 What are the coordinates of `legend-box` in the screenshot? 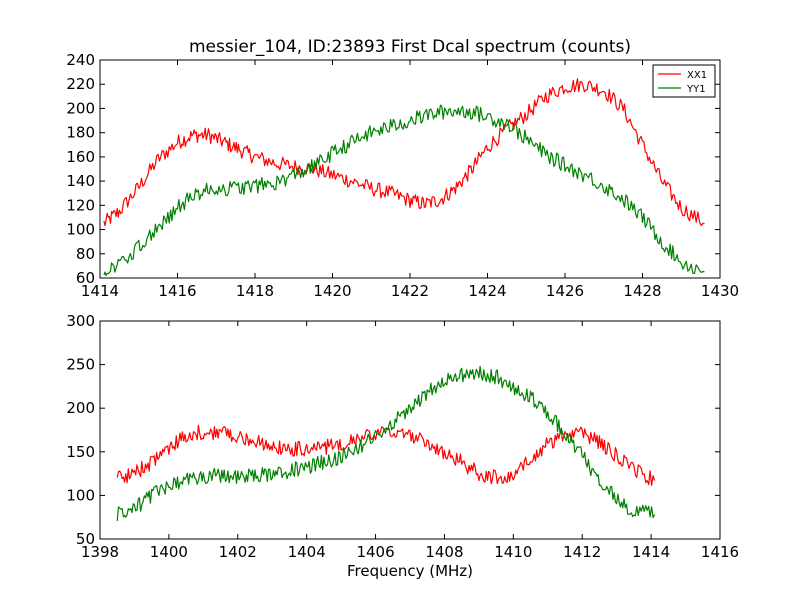 It's located at (684, 81).